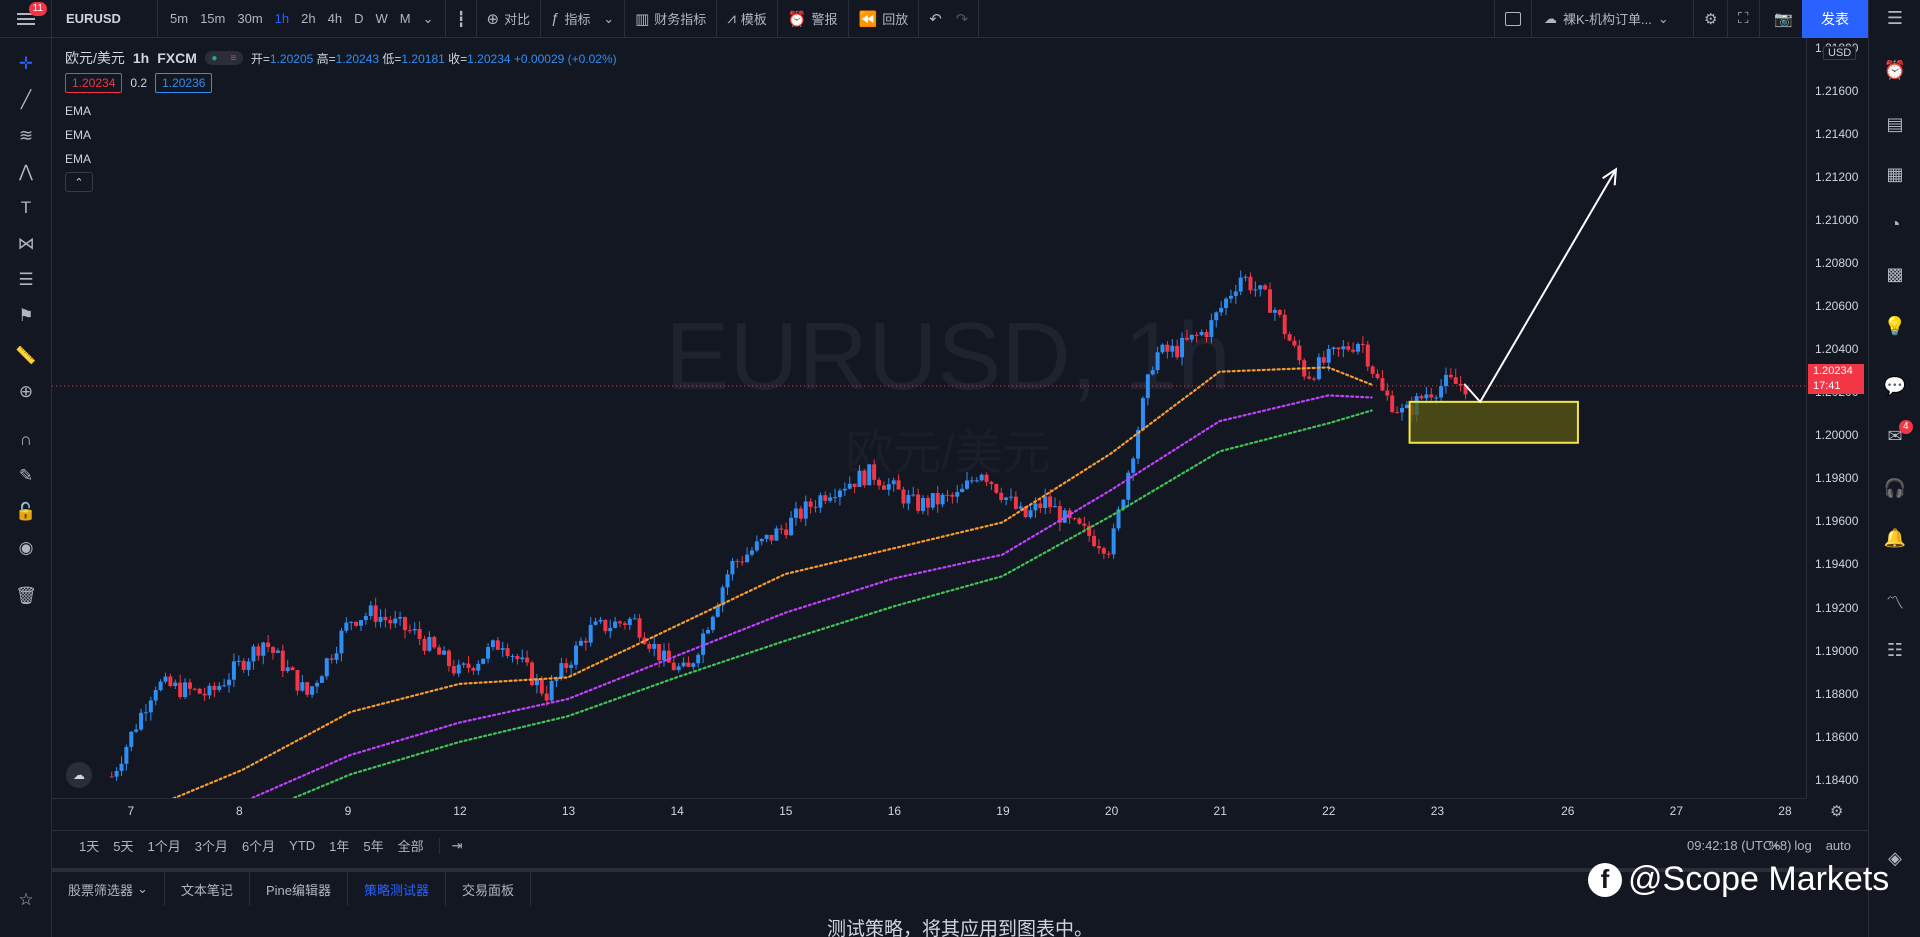  I want to click on interval-d: D, so click(359, 18).